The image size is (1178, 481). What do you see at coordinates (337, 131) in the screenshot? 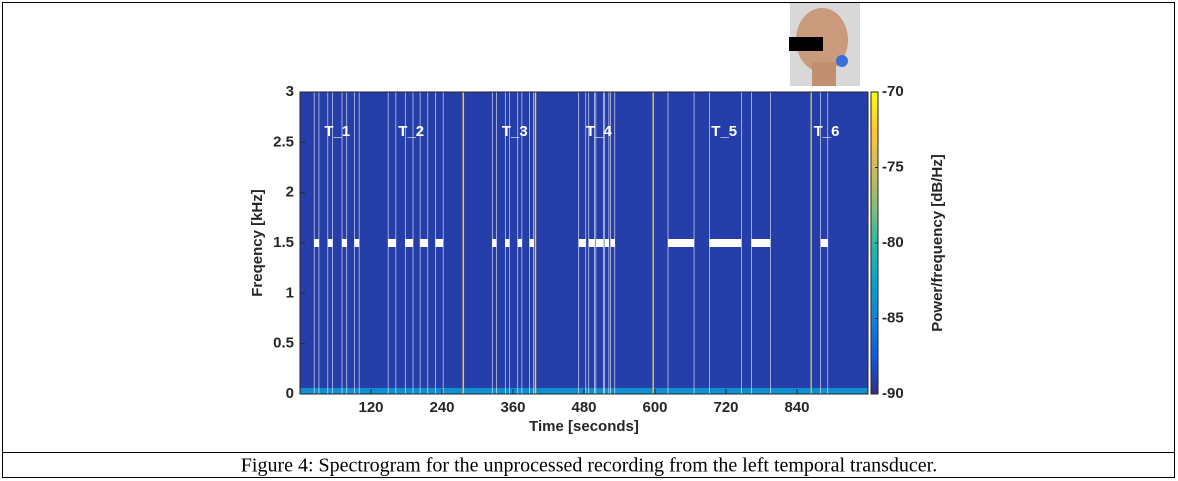
I see `trial-label: T_1` at bounding box center [337, 131].